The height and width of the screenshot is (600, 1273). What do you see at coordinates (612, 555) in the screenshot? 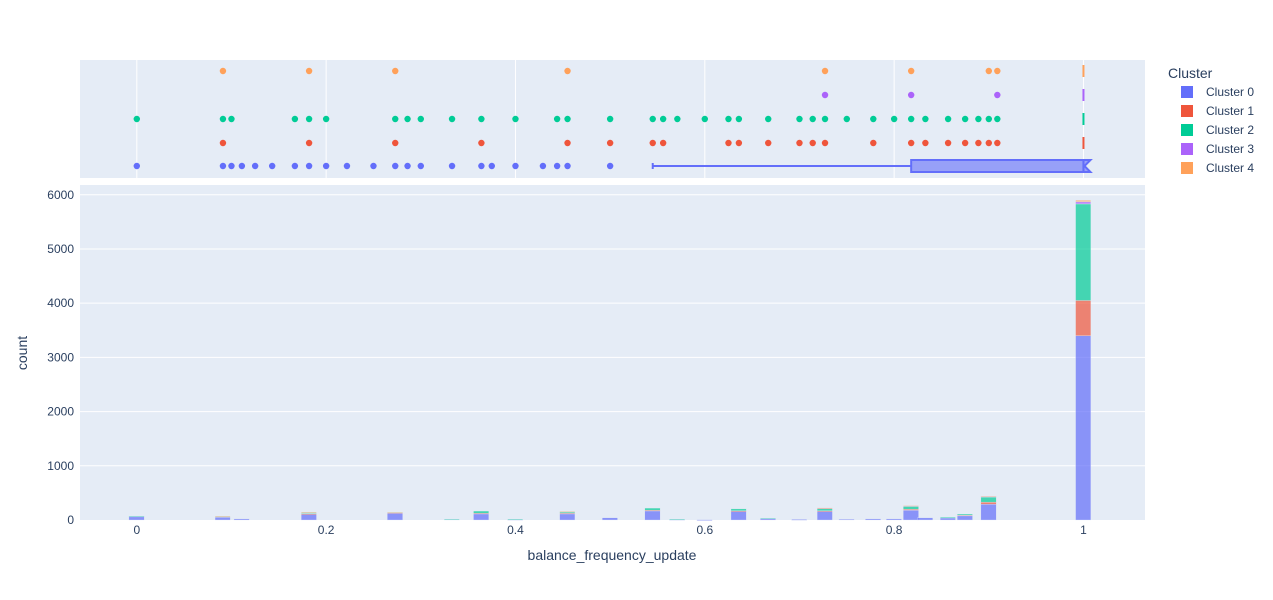
I see `x-axis-label: balance_frequency_update` at bounding box center [612, 555].